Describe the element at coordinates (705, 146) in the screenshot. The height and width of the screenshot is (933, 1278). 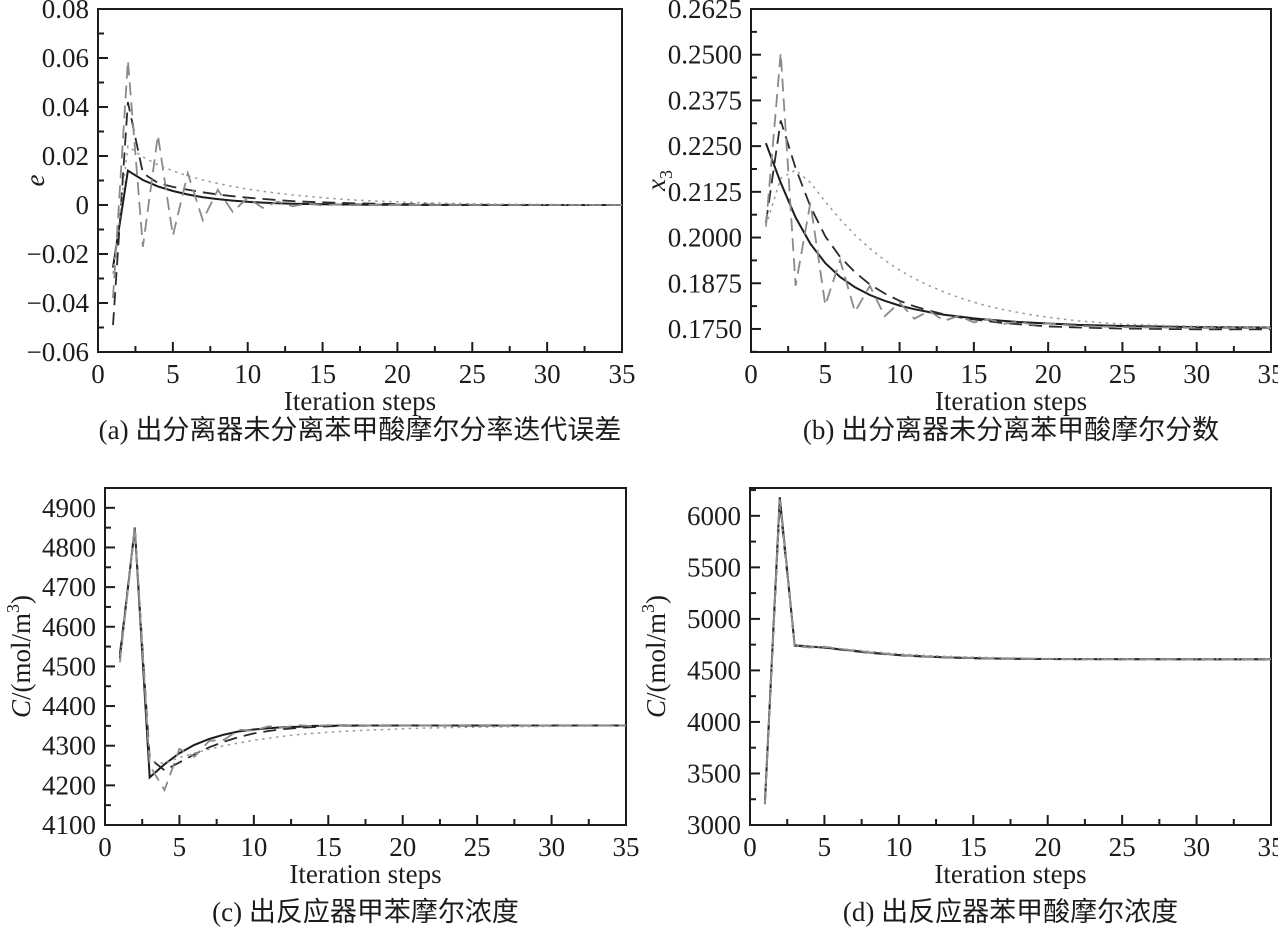
I see `y-tick-label: 0.2250` at that location.